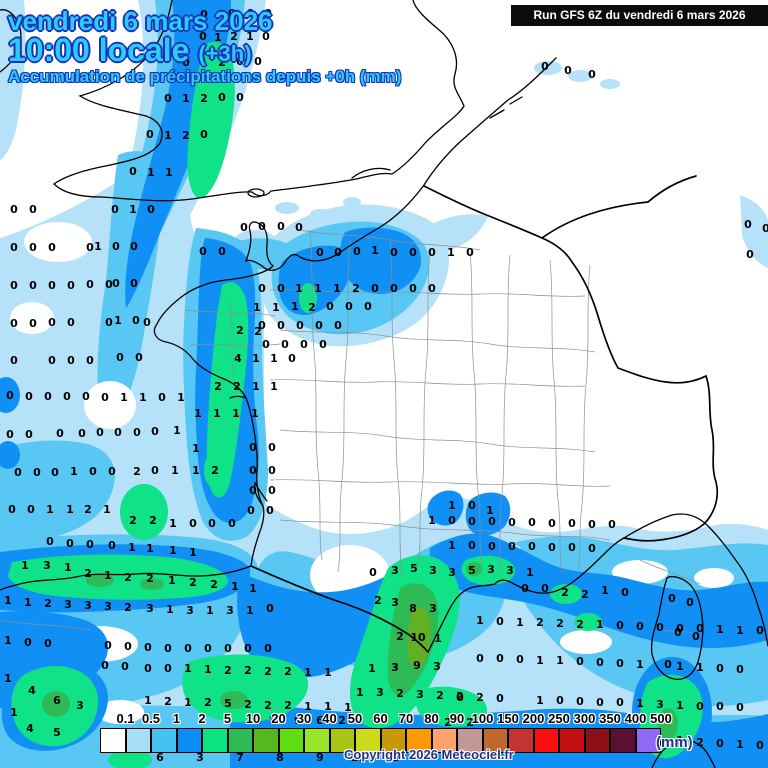  What do you see at coordinates (482, 718) in the screenshot?
I see `legend-value-label: 100` at bounding box center [482, 718].